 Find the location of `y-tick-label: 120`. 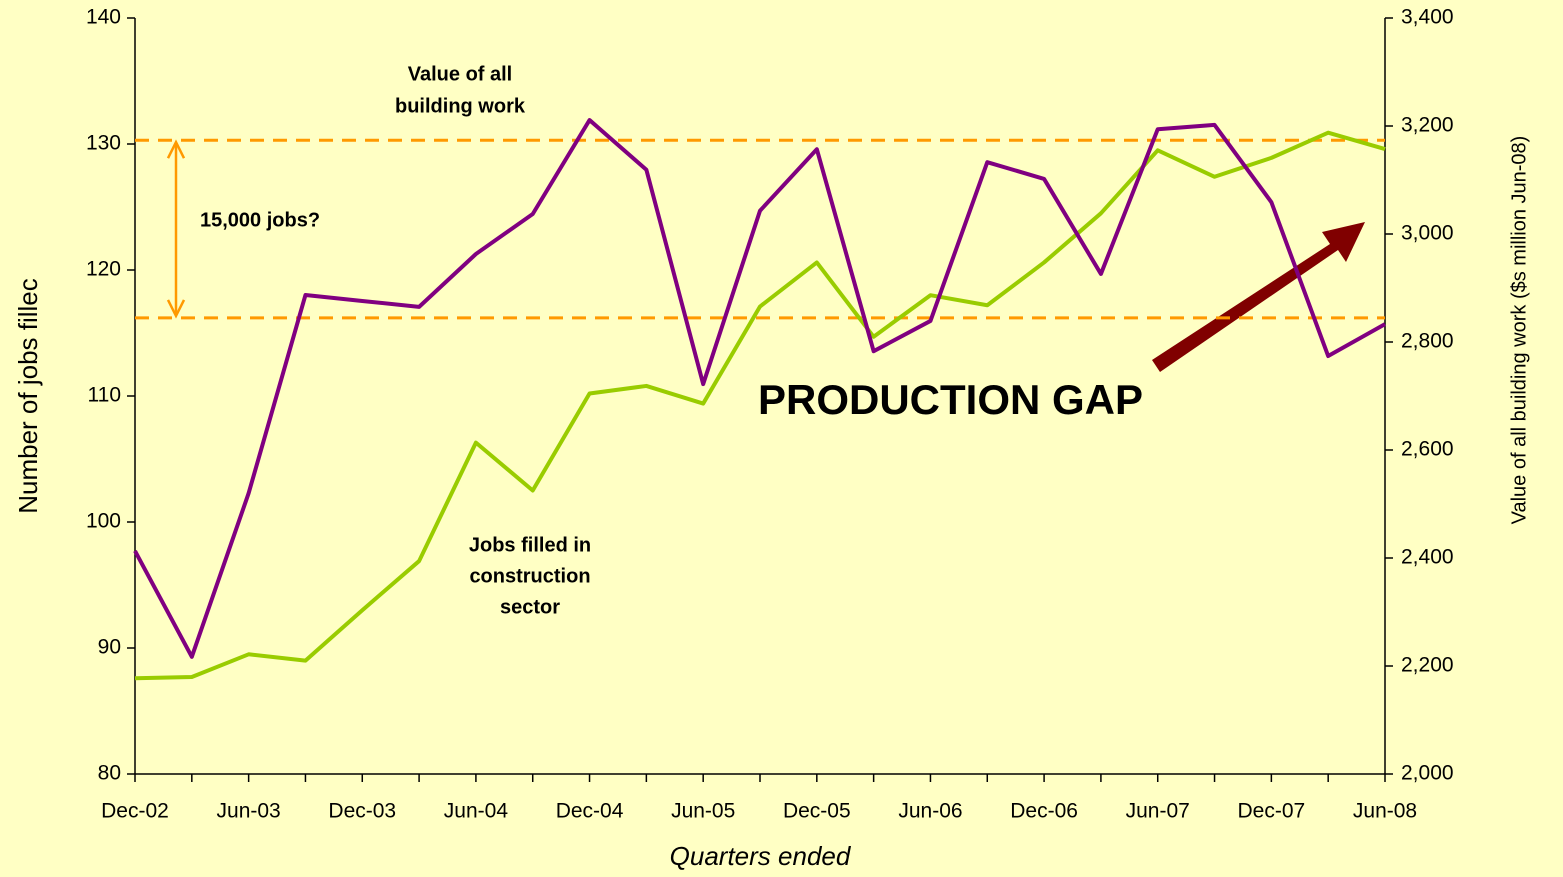

y-tick-label: 120 is located at coordinates (103, 269).